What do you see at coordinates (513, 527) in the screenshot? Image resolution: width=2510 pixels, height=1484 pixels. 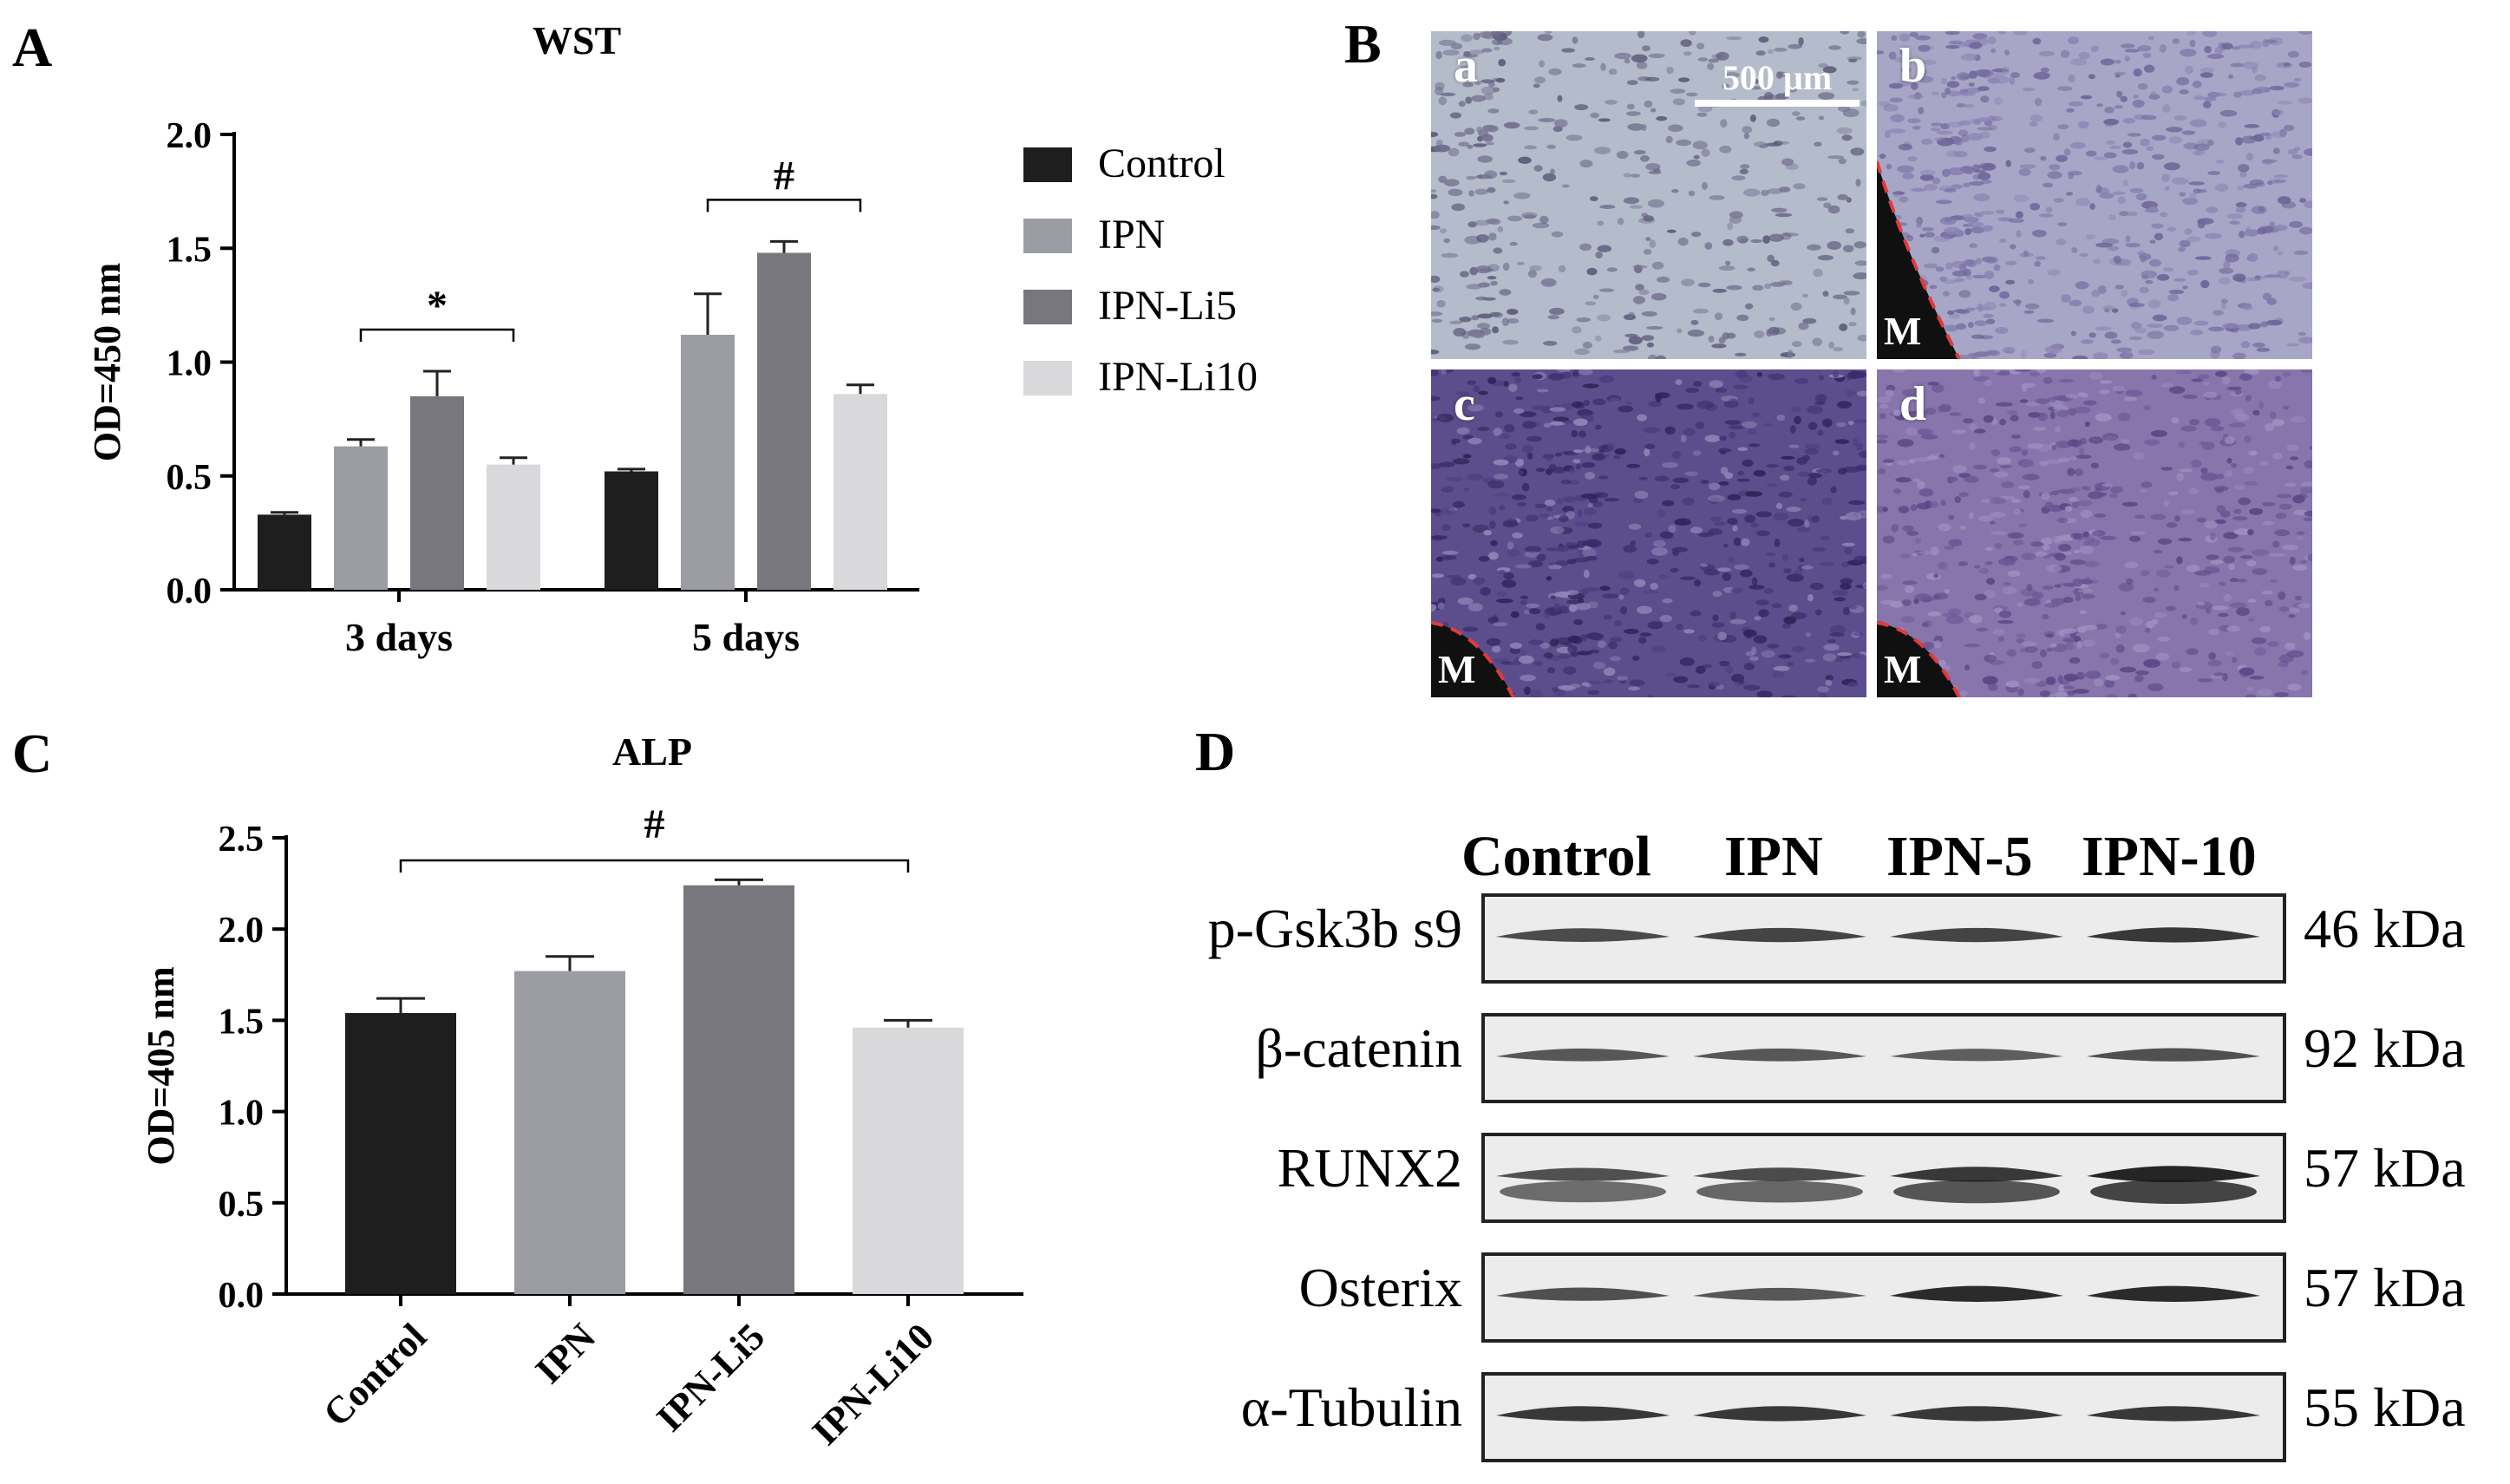 I see `chart-a-bar-ipn-li10-3-days` at bounding box center [513, 527].